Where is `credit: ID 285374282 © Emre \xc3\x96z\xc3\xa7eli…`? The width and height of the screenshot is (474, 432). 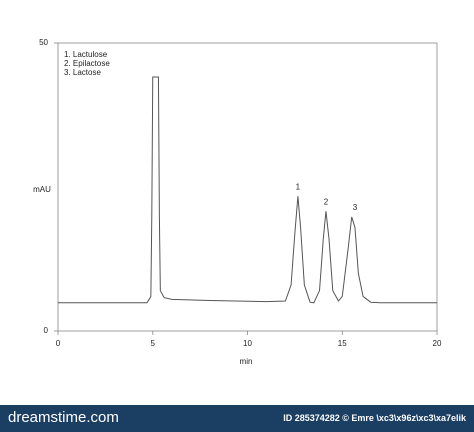 credit: ID 285374282 © Emre \xc3\x96z\xc3\xa7eli… is located at coordinates (374, 418).